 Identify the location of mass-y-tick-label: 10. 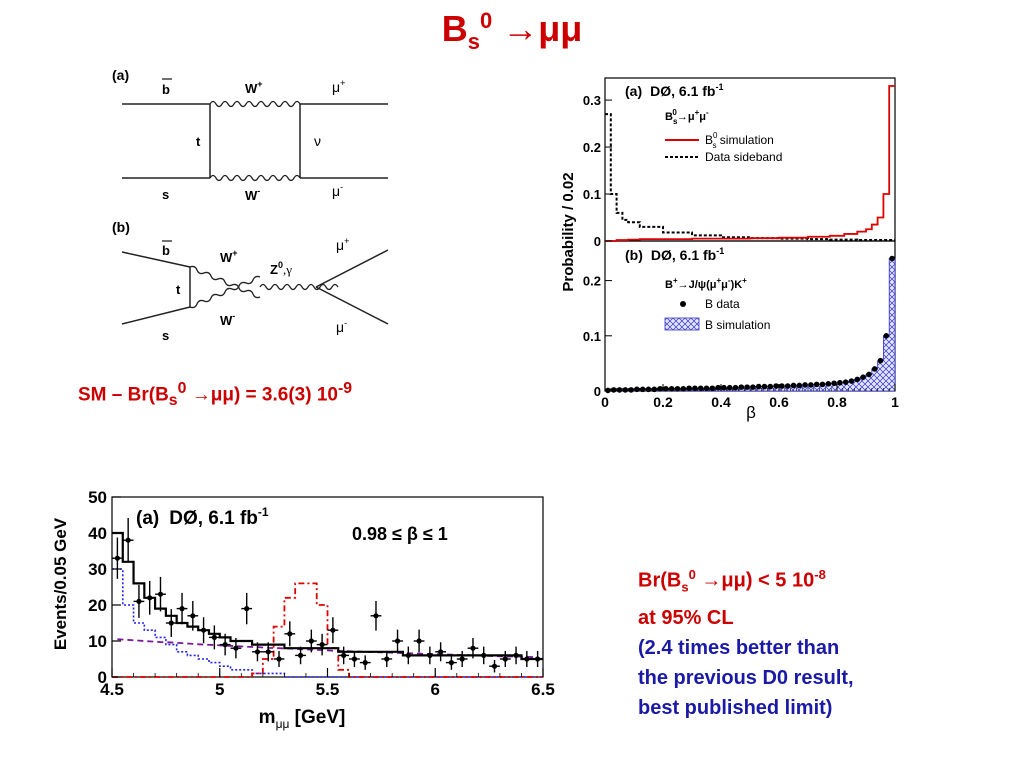
(97, 641).